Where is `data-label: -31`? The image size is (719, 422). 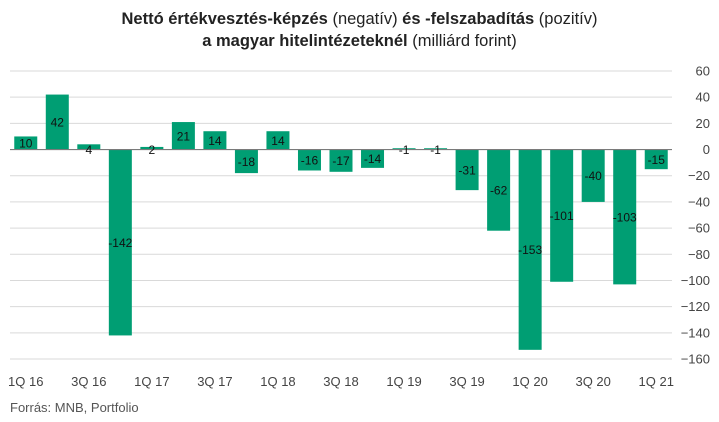
data-label: -31 is located at coordinates (467, 170).